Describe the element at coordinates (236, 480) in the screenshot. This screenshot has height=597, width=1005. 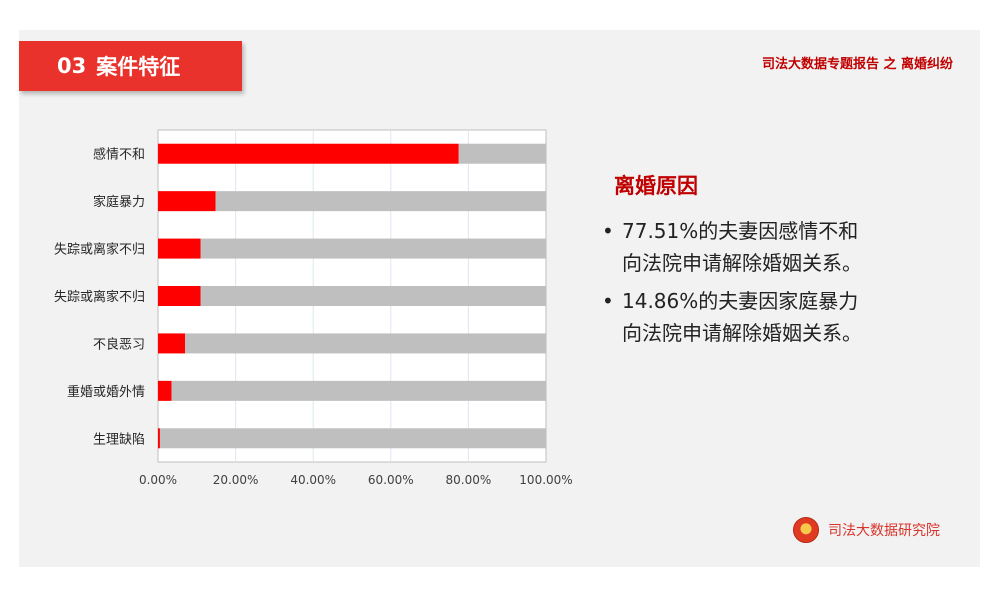
I see `x-tick-label: 20.00%` at that location.